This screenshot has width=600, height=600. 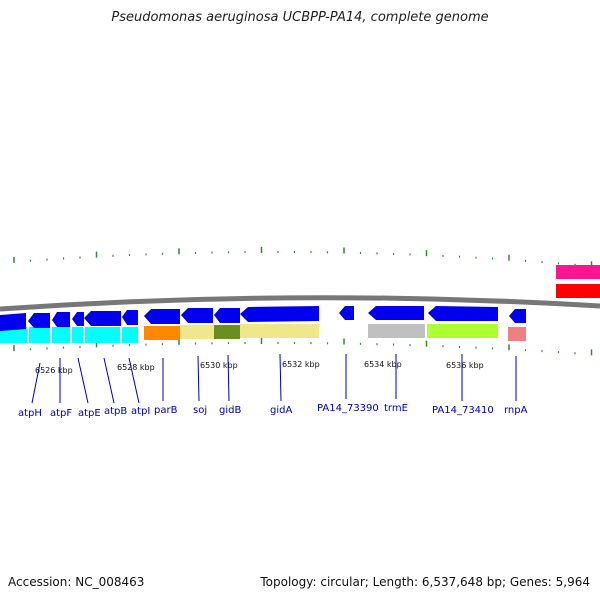 I want to click on gene-arrow-rnpA, so click(x=517, y=316).